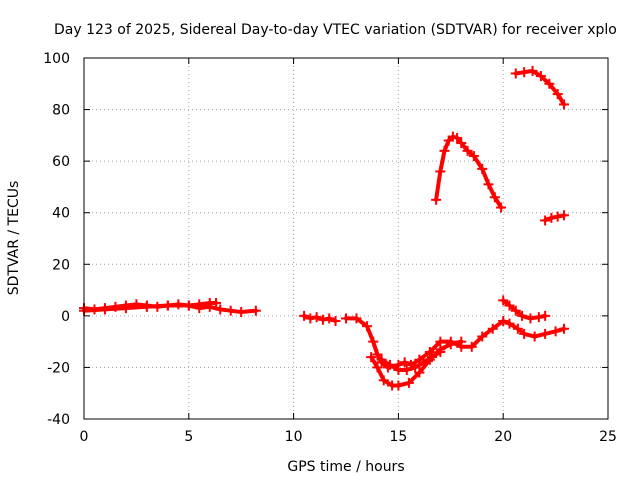 The height and width of the screenshot is (480, 640). I want to click on y-tick-label: 80, so click(61, 111).